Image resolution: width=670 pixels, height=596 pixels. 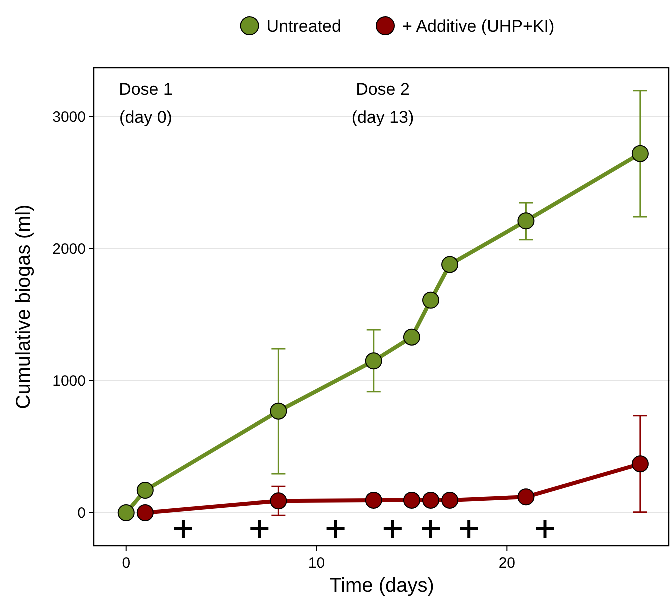 I want to click on annotation: Dose 2 (day 13), so click(x=383, y=103).